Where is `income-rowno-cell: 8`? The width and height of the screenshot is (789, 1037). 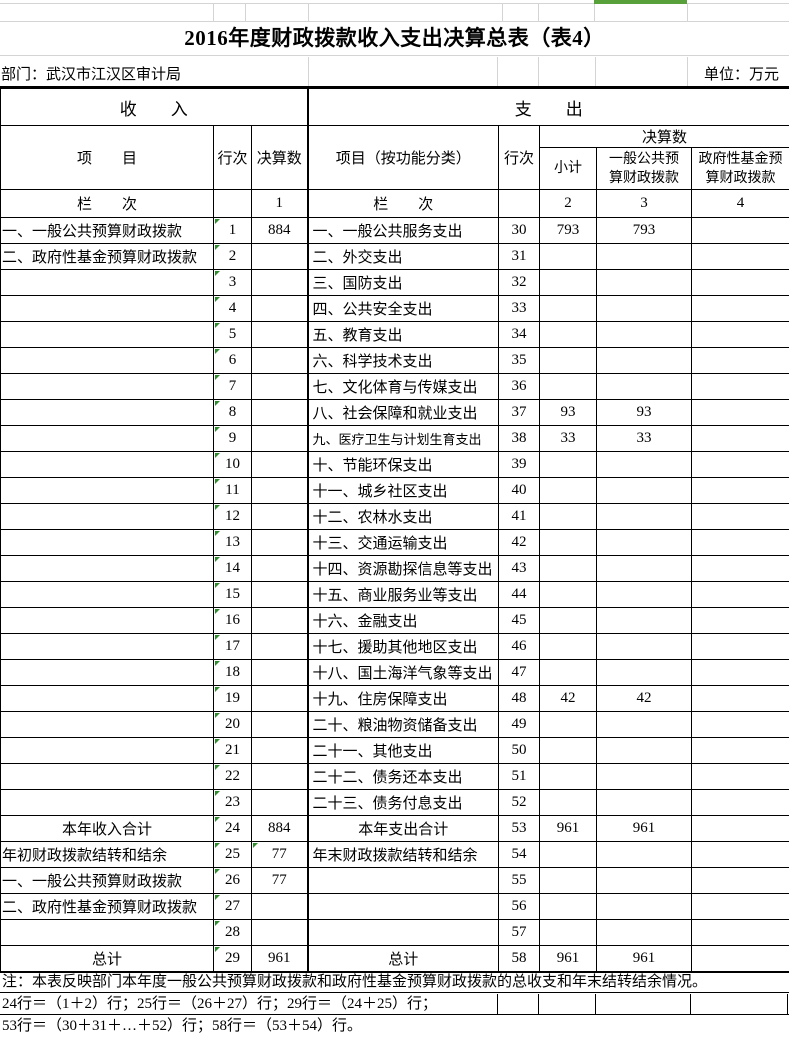
income-rowno-cell: 8 is located at coordinates (232, 412).